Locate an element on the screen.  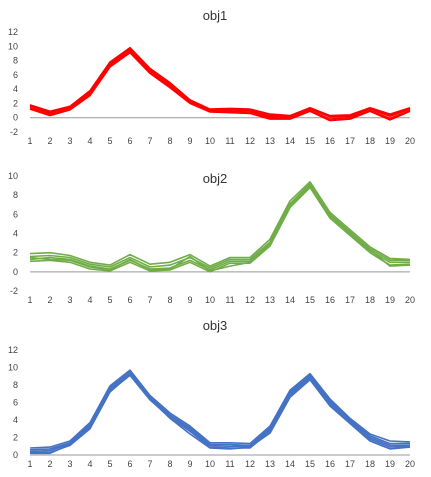
x-tick-label: 1 is located at coordinates (29, 464).